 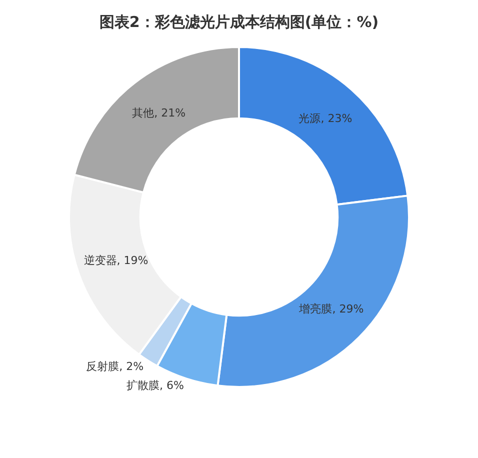 I want to click on slice-label: 其他, 21%, so click(x=159, y=113).